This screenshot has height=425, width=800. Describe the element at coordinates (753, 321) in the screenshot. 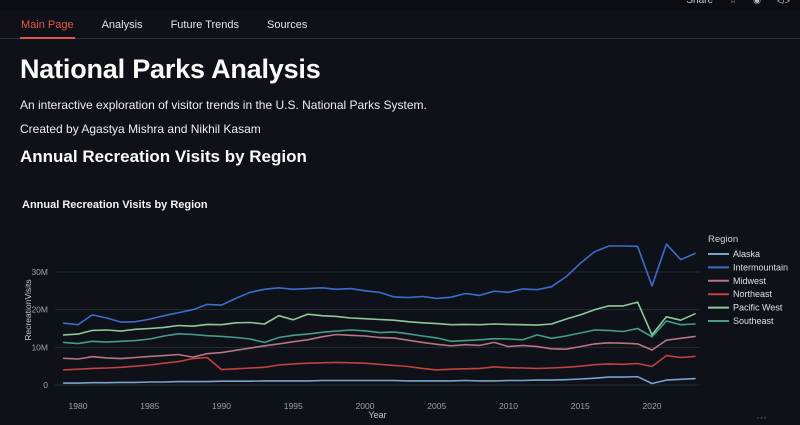

I see `legend-item-label: Southeast` at that location.